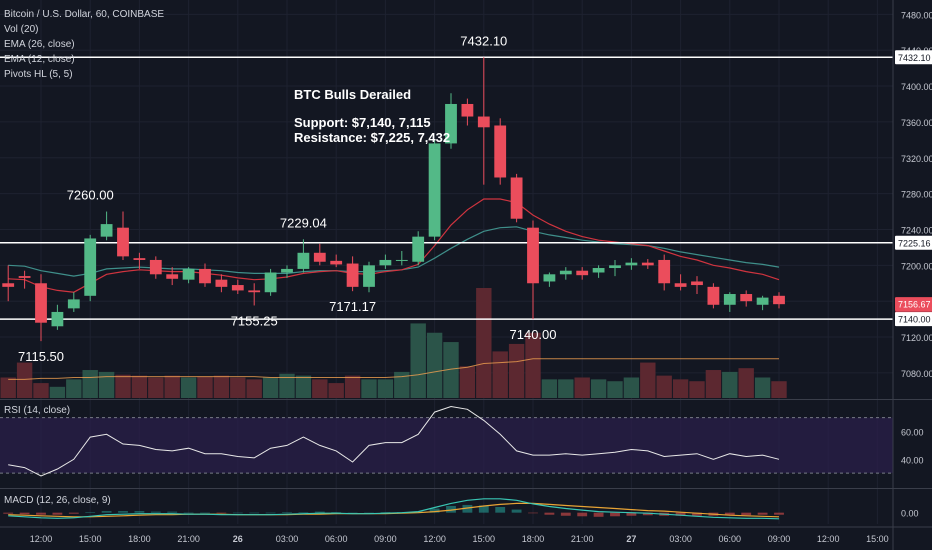 The width and height of the screenshot is (932, 550). Describe the element at coordinates (916, 15) in the screenshot. I see `price-tick-label: 7480.00` at that location.